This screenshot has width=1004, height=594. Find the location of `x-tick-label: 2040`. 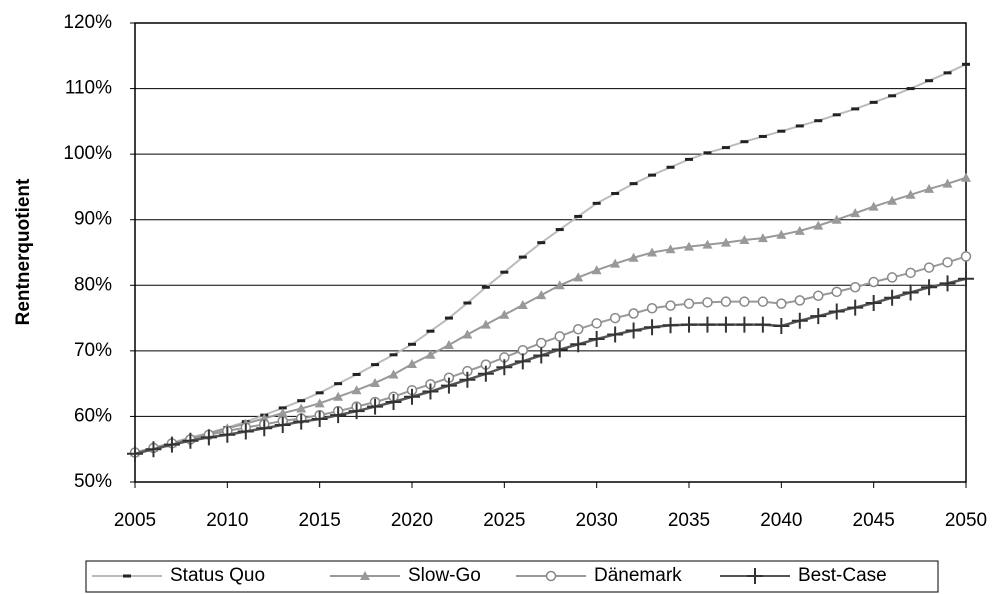

x-tick-label: 2040 is located at coordinates (781, 520).